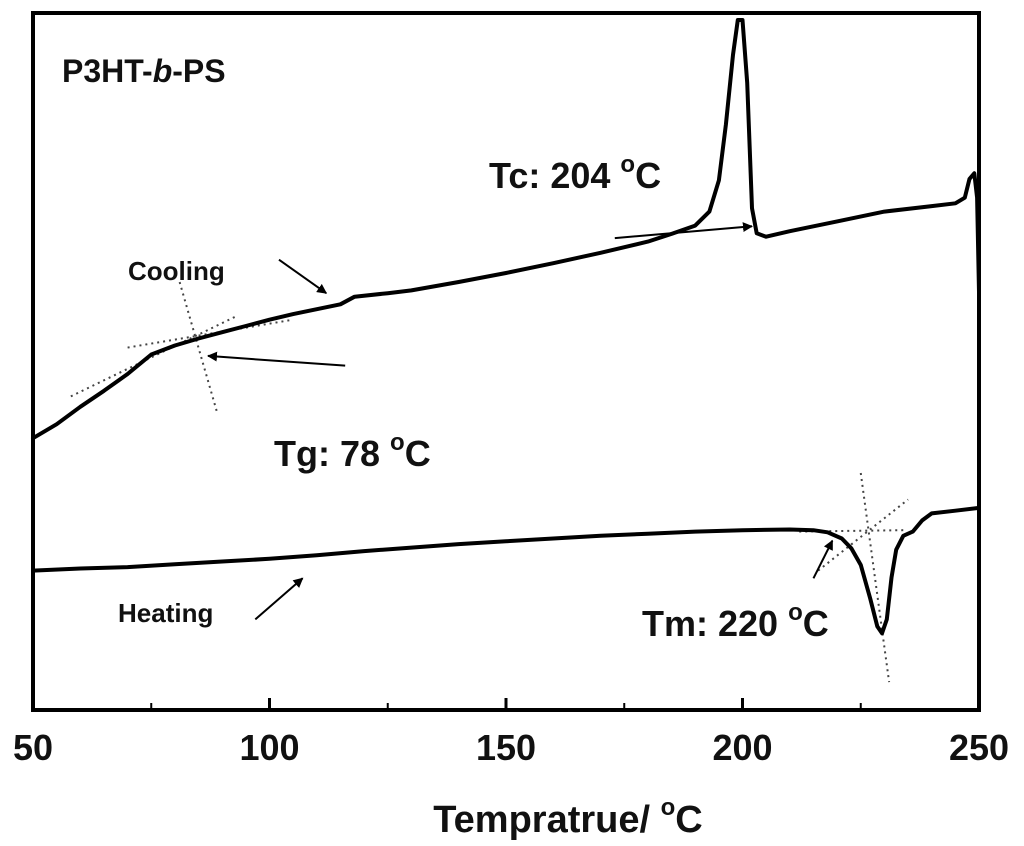 The width and height of the screenshot is (1024, 846). What do you see at coordinates (735, 621) in the screenshot?
I see `tm-annotation: Tm: 220 oC` at bounding box center [735, 621].